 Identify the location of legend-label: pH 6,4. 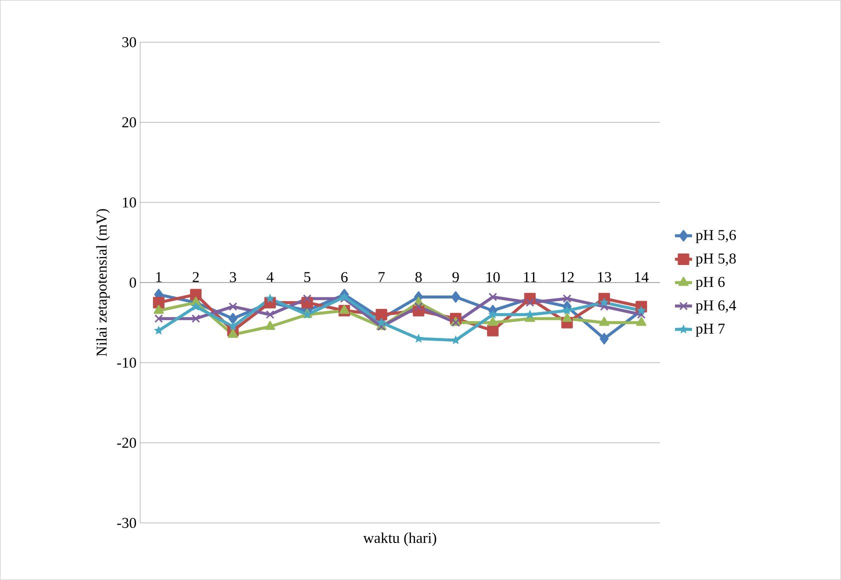
(716, 307).